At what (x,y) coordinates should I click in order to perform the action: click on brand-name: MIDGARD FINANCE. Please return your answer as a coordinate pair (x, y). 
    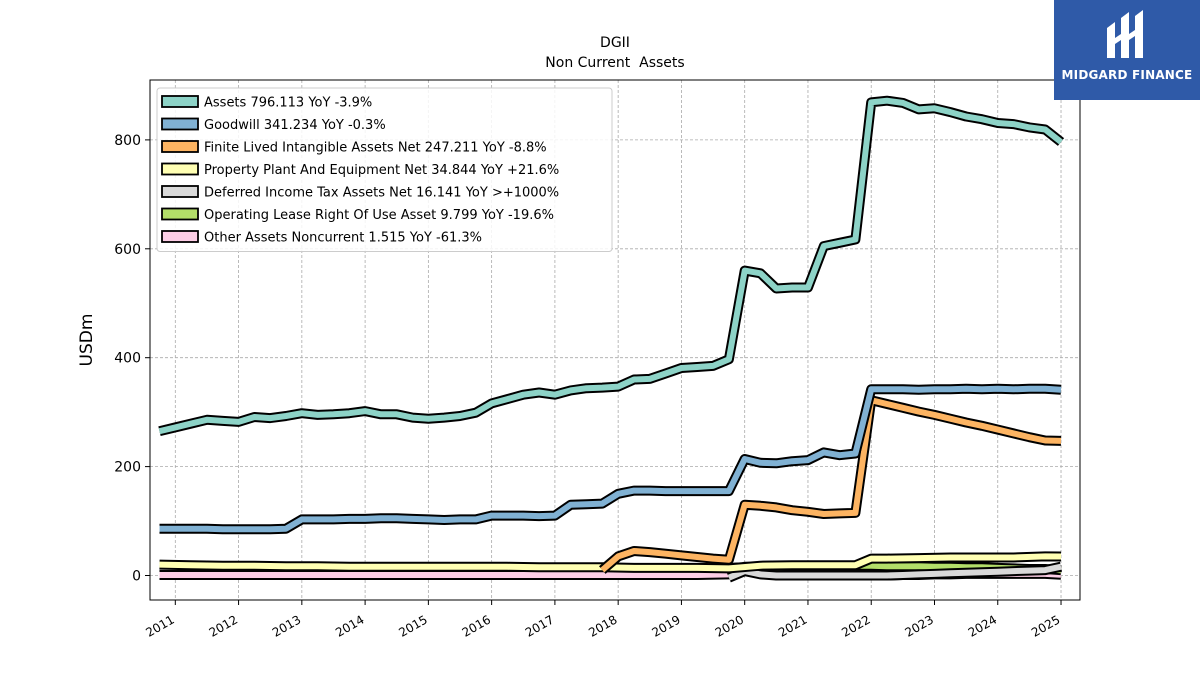
    Looking at the image, I should click on (1127, 75).